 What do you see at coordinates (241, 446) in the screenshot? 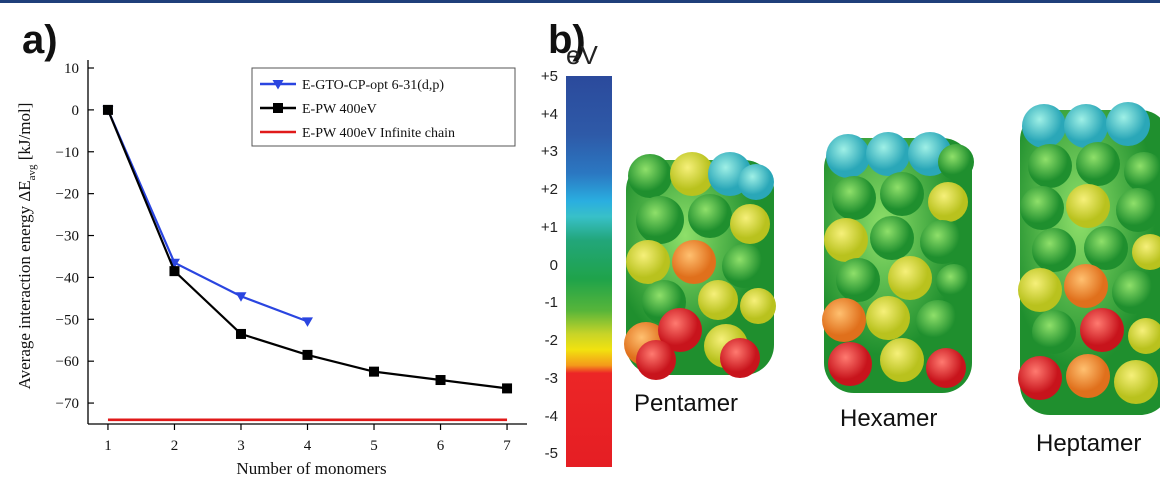
I see `x-tick-label: 3` at bounding box center [241, 446].